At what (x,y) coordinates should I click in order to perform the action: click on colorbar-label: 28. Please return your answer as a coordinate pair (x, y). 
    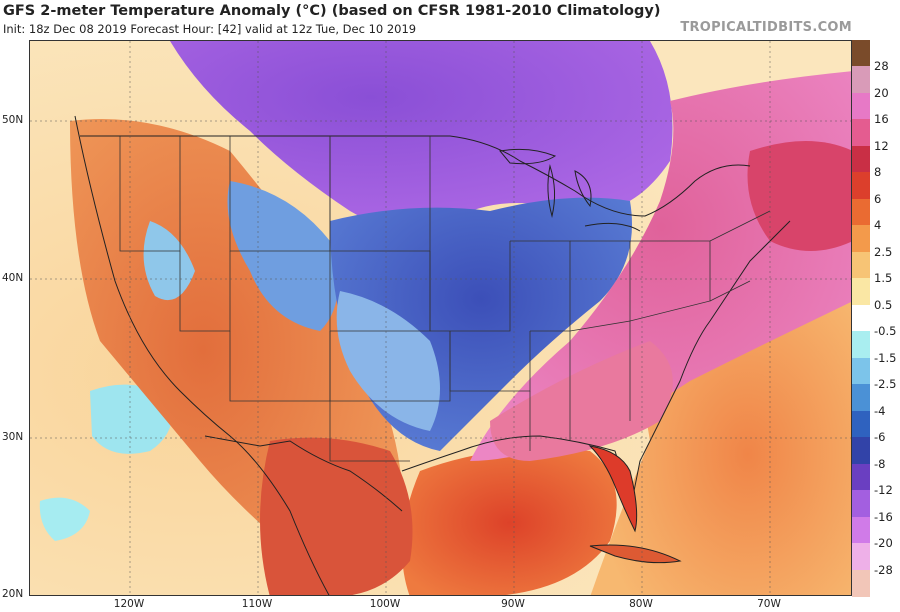
    Looking at the image, I should click on (881, 66).